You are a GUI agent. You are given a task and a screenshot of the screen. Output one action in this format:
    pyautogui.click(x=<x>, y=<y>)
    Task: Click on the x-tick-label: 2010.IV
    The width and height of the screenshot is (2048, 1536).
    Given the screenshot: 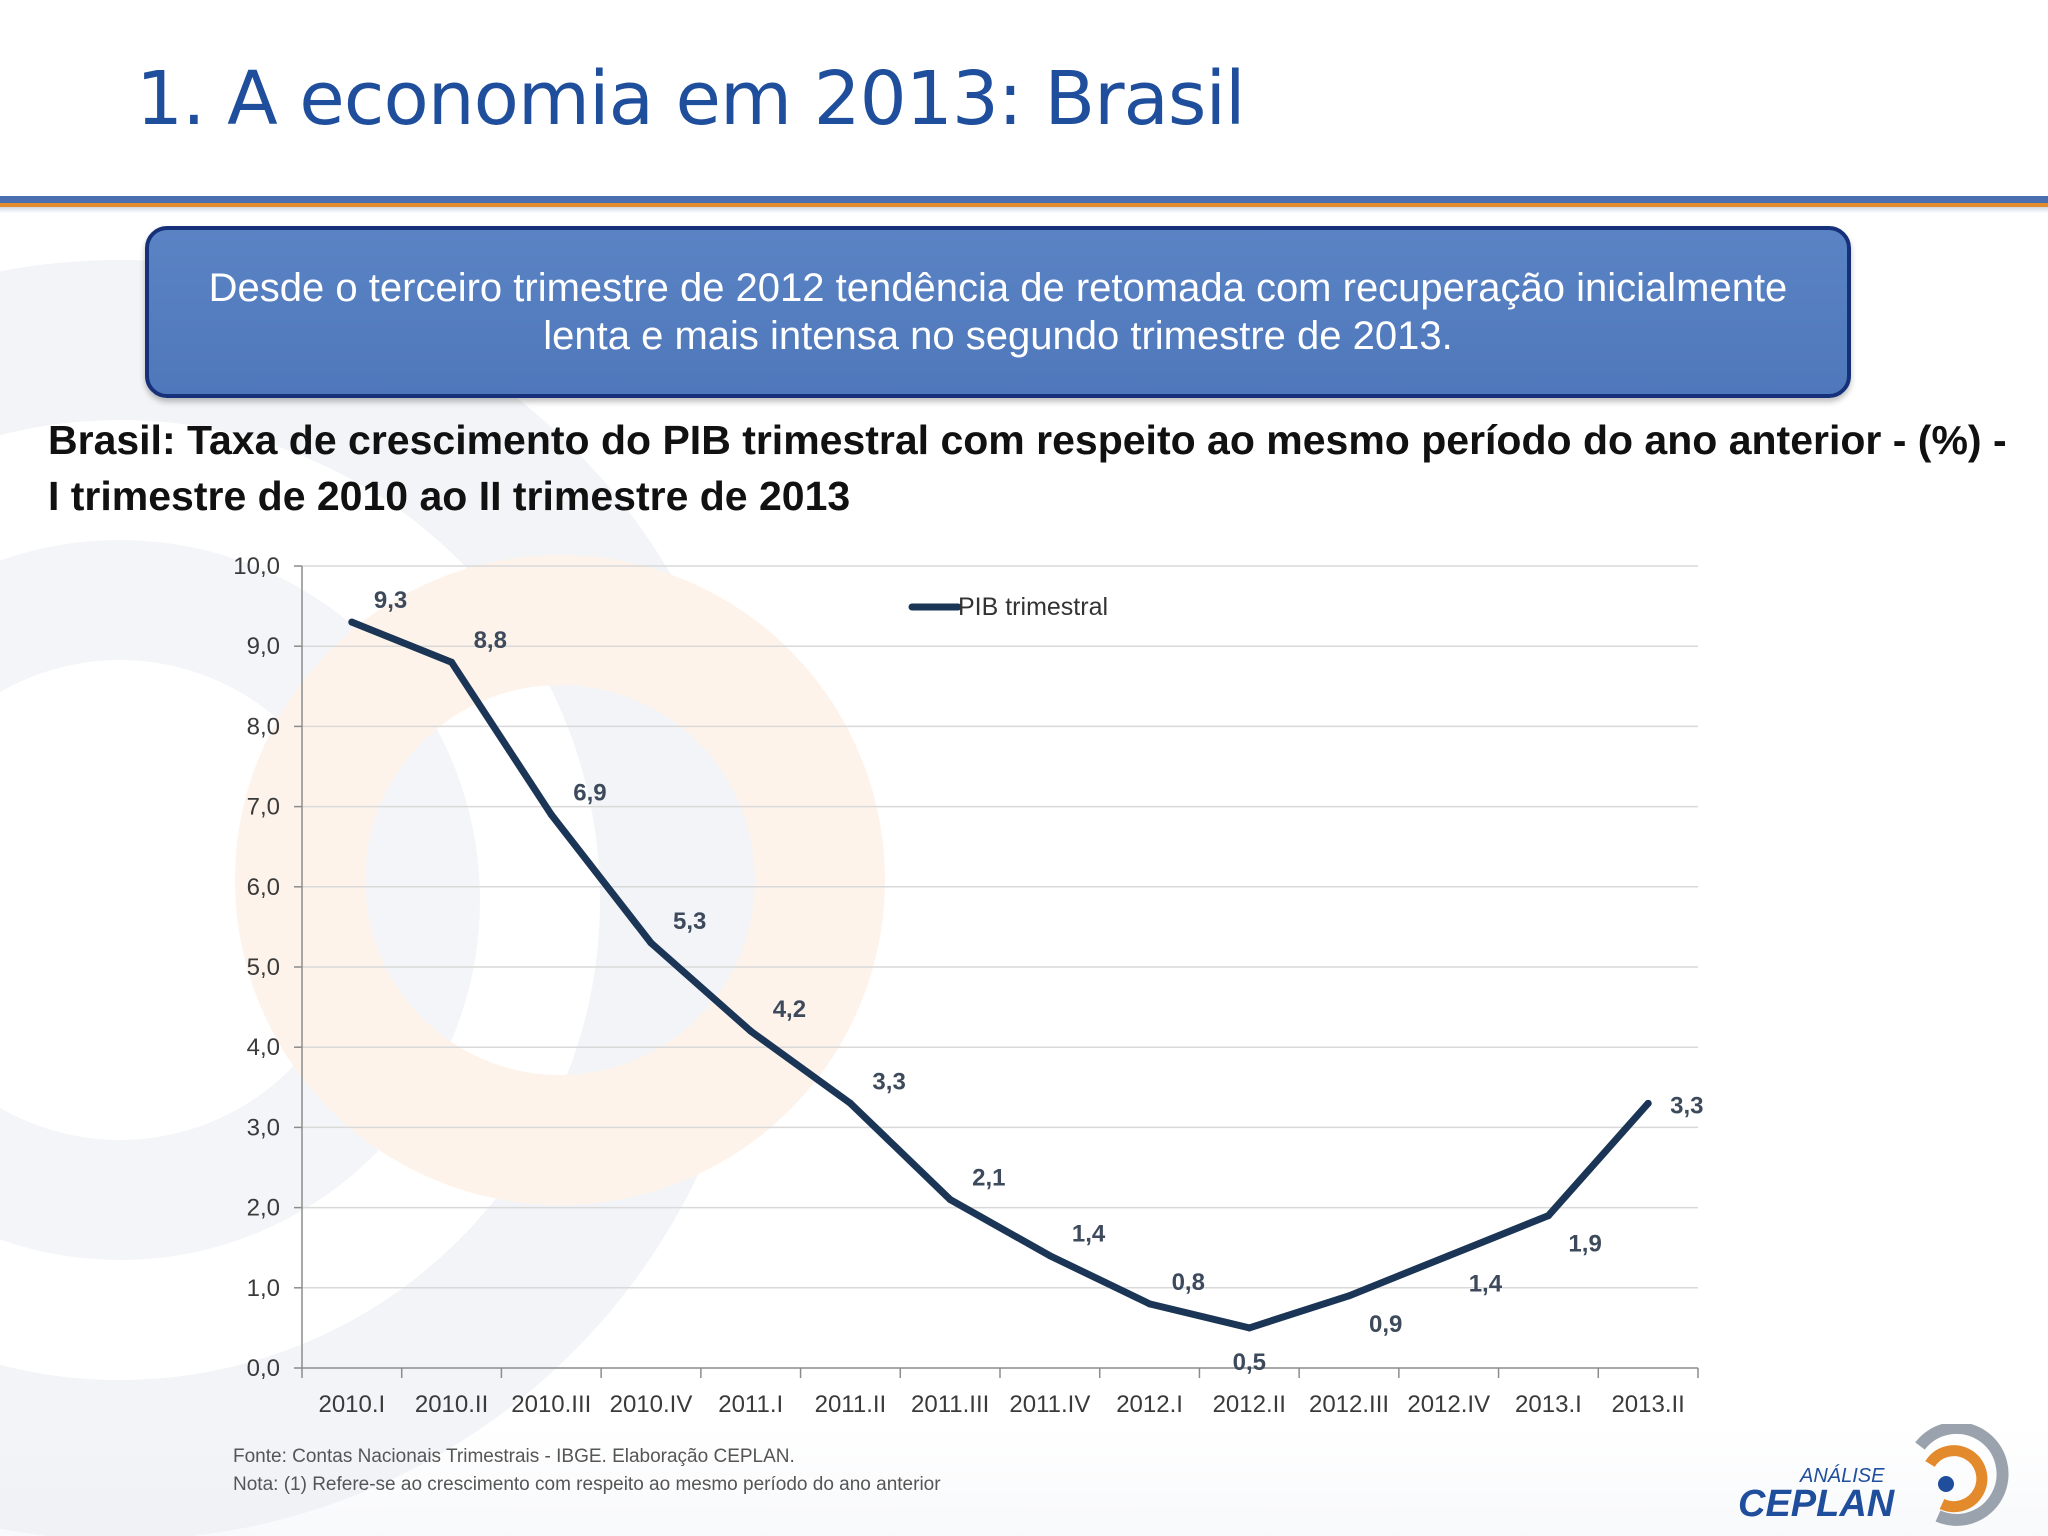 What is the action you would take?
    pyautogui.click(x=651, y=1404)
    